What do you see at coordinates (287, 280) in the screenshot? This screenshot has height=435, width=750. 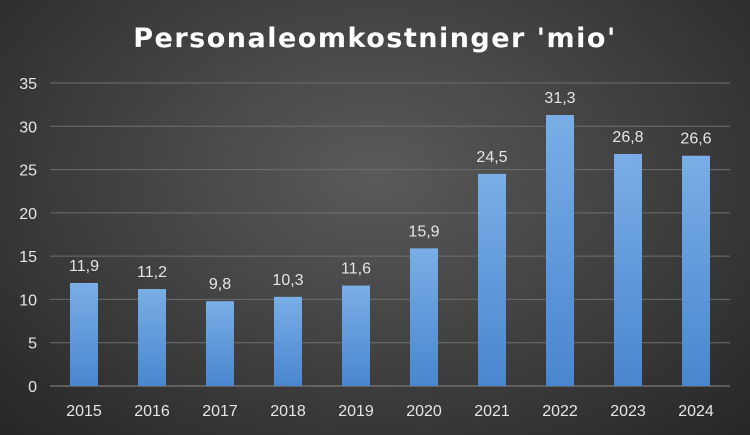 I see `data-label-2018: 10,3` at bounding box center [287, 280].